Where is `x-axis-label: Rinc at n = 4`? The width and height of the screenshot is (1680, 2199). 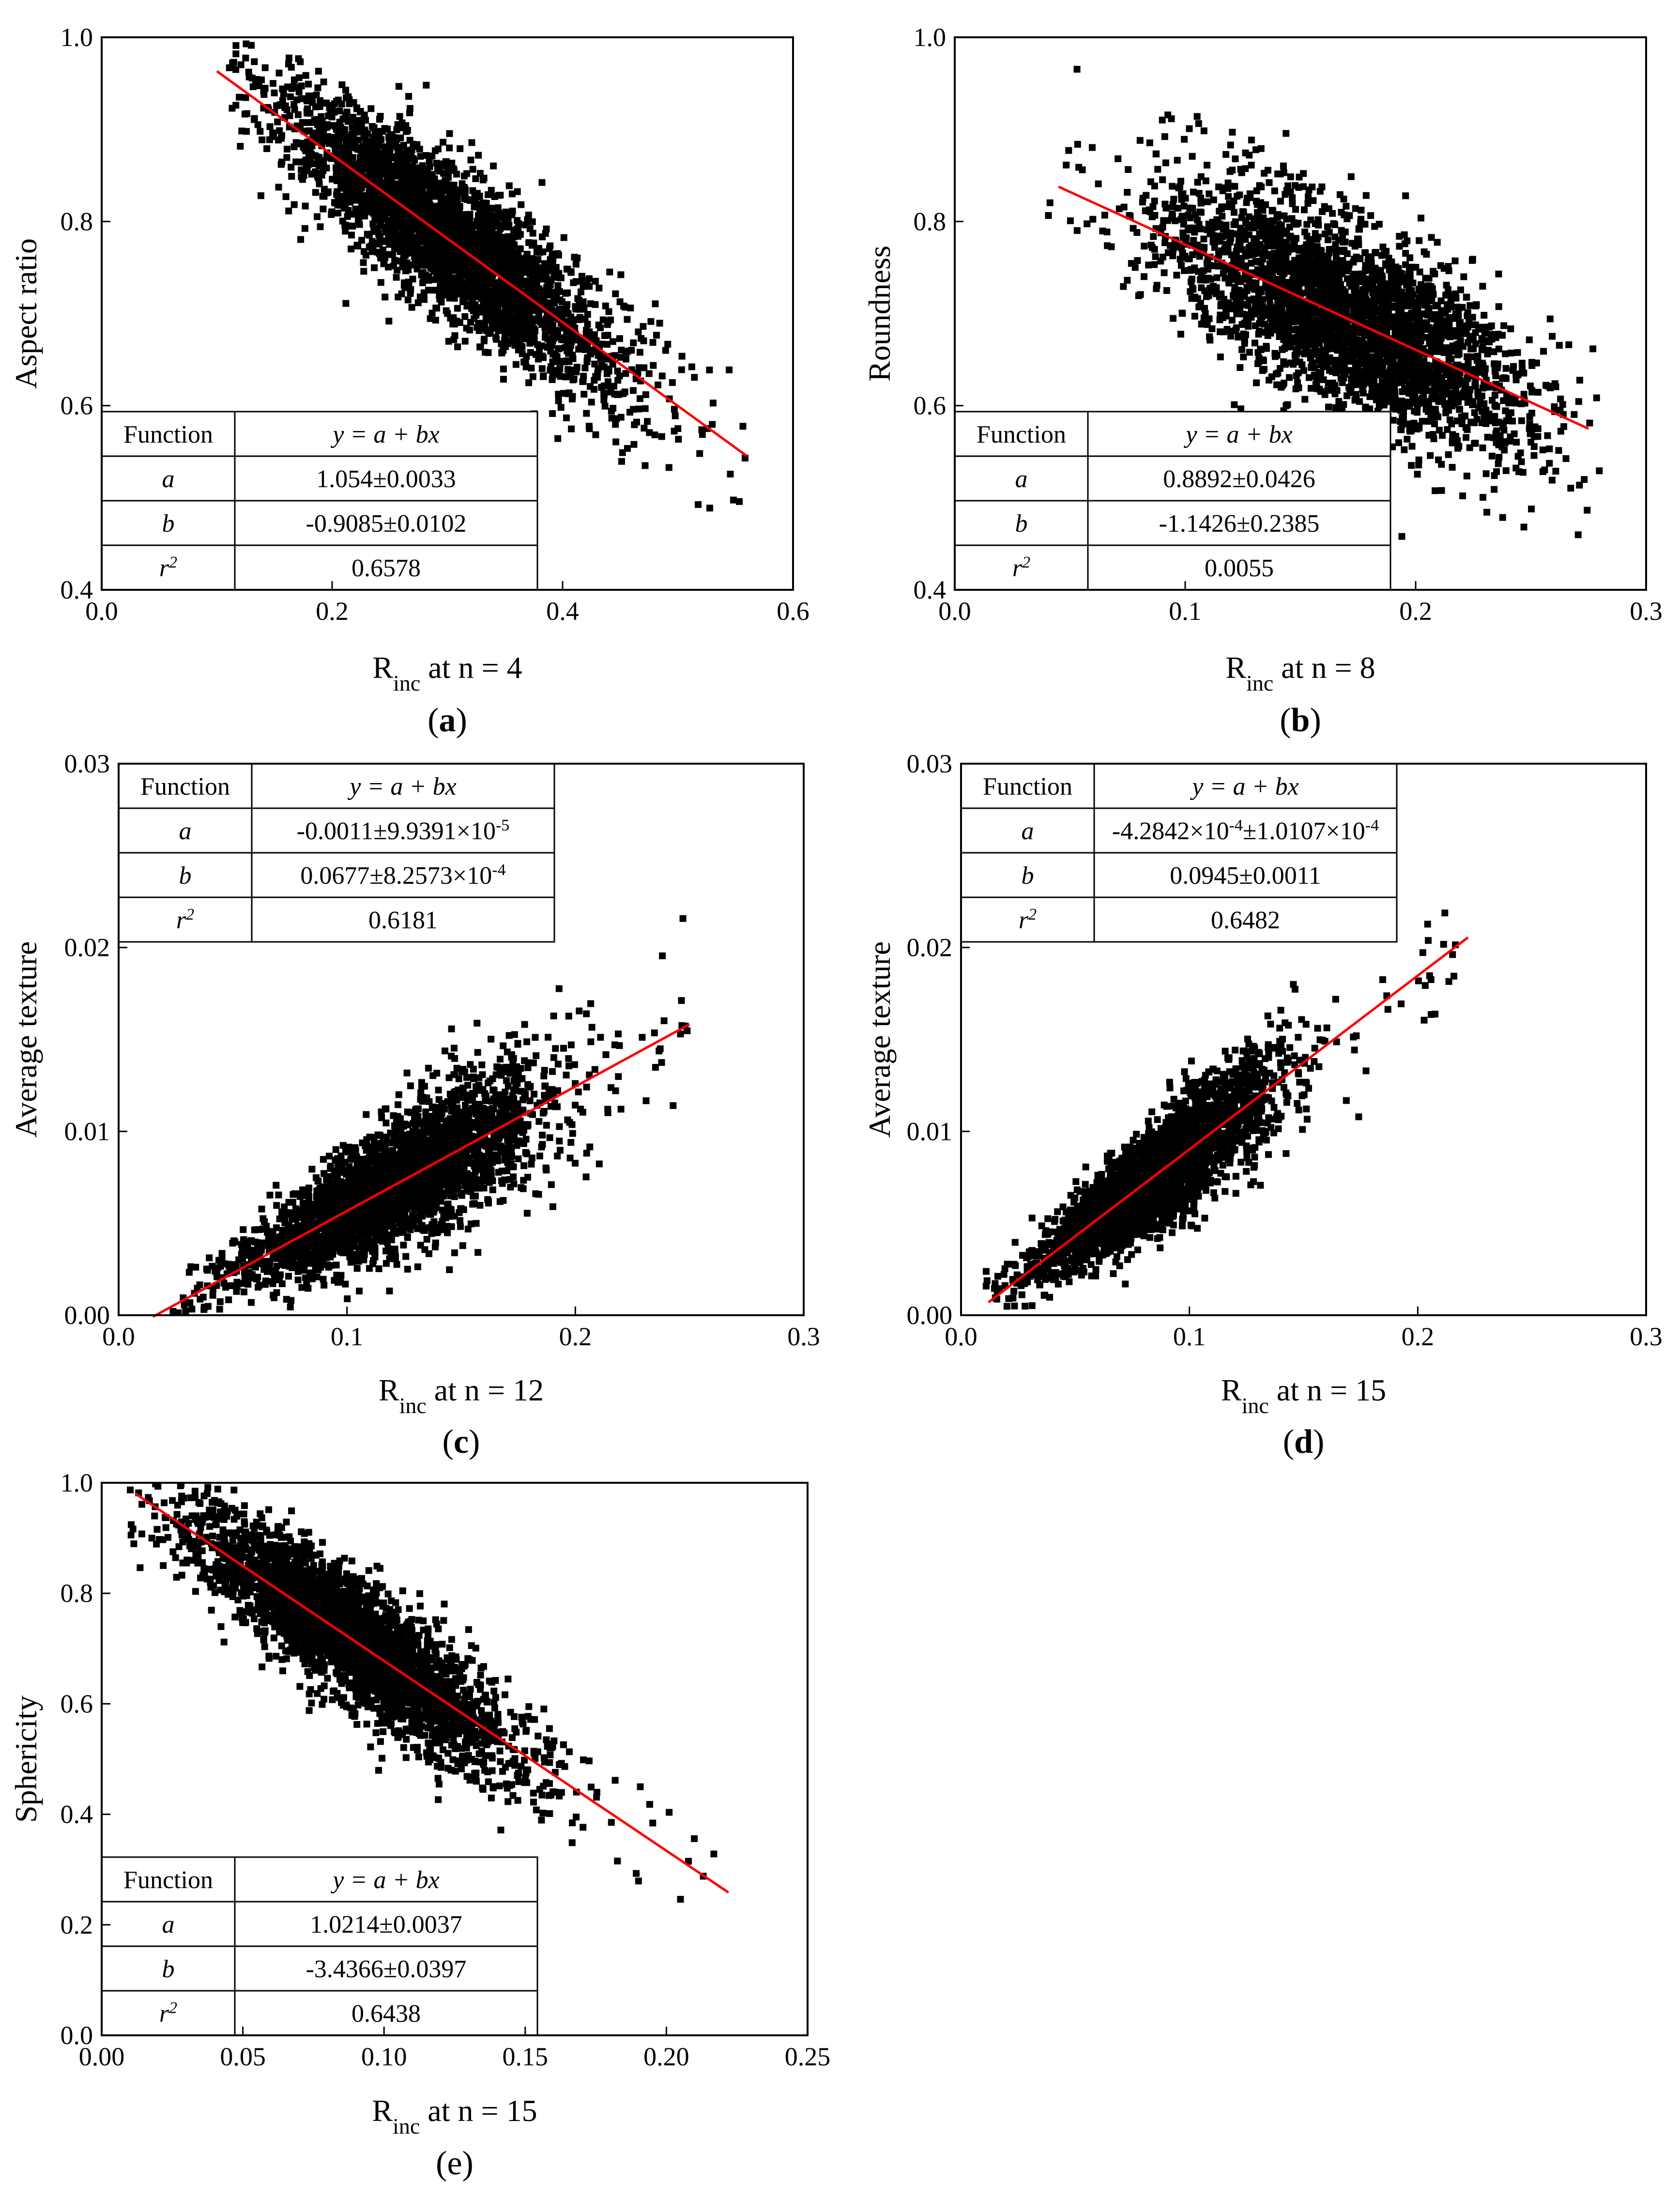 x-axis-label: Rinc at n = 4 is located at coordinates (447, 672).